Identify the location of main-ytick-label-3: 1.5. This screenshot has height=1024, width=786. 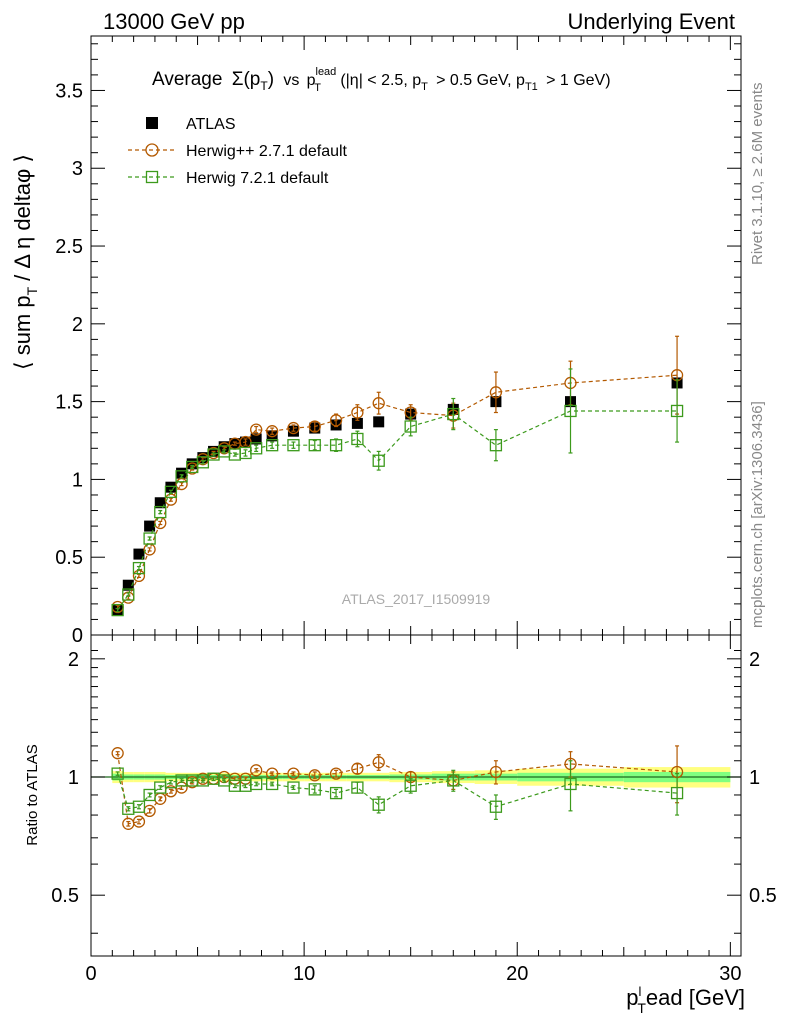
(69, 403).